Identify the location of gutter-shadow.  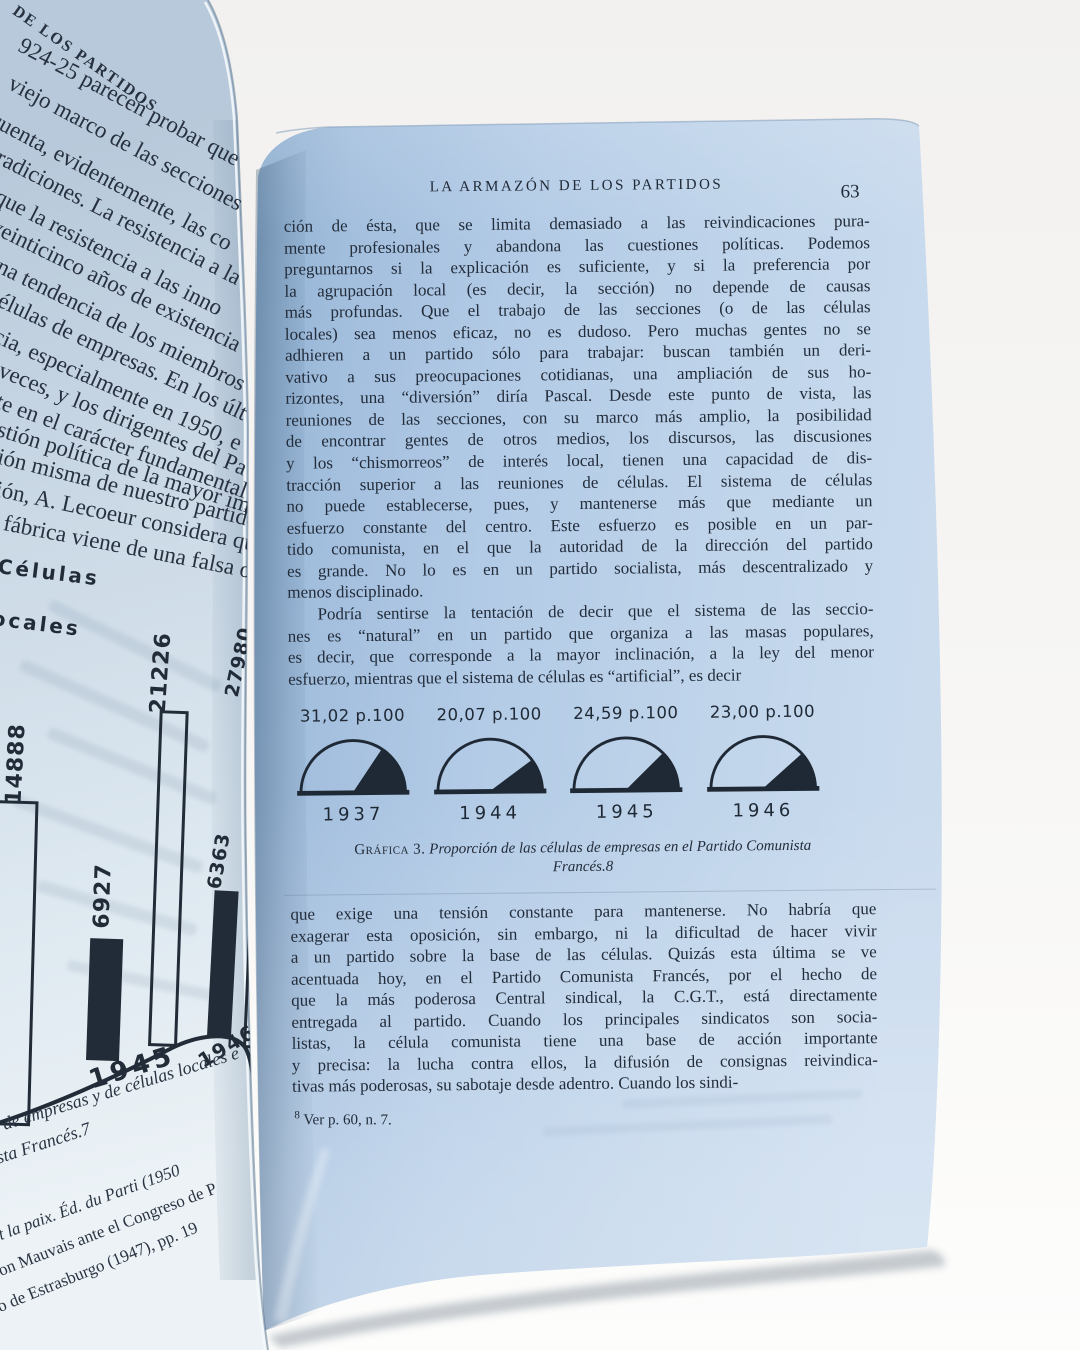
(286, 740).